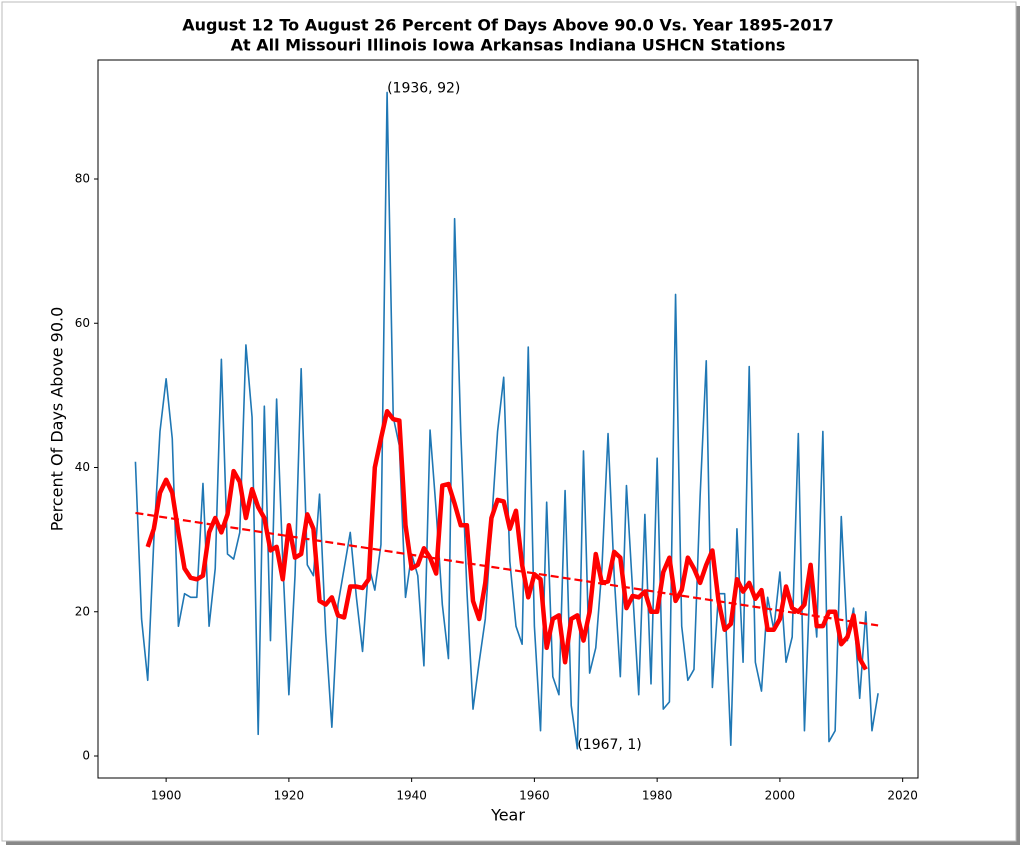  I want to click on x-tick-label: 1960, so click(534, 796).